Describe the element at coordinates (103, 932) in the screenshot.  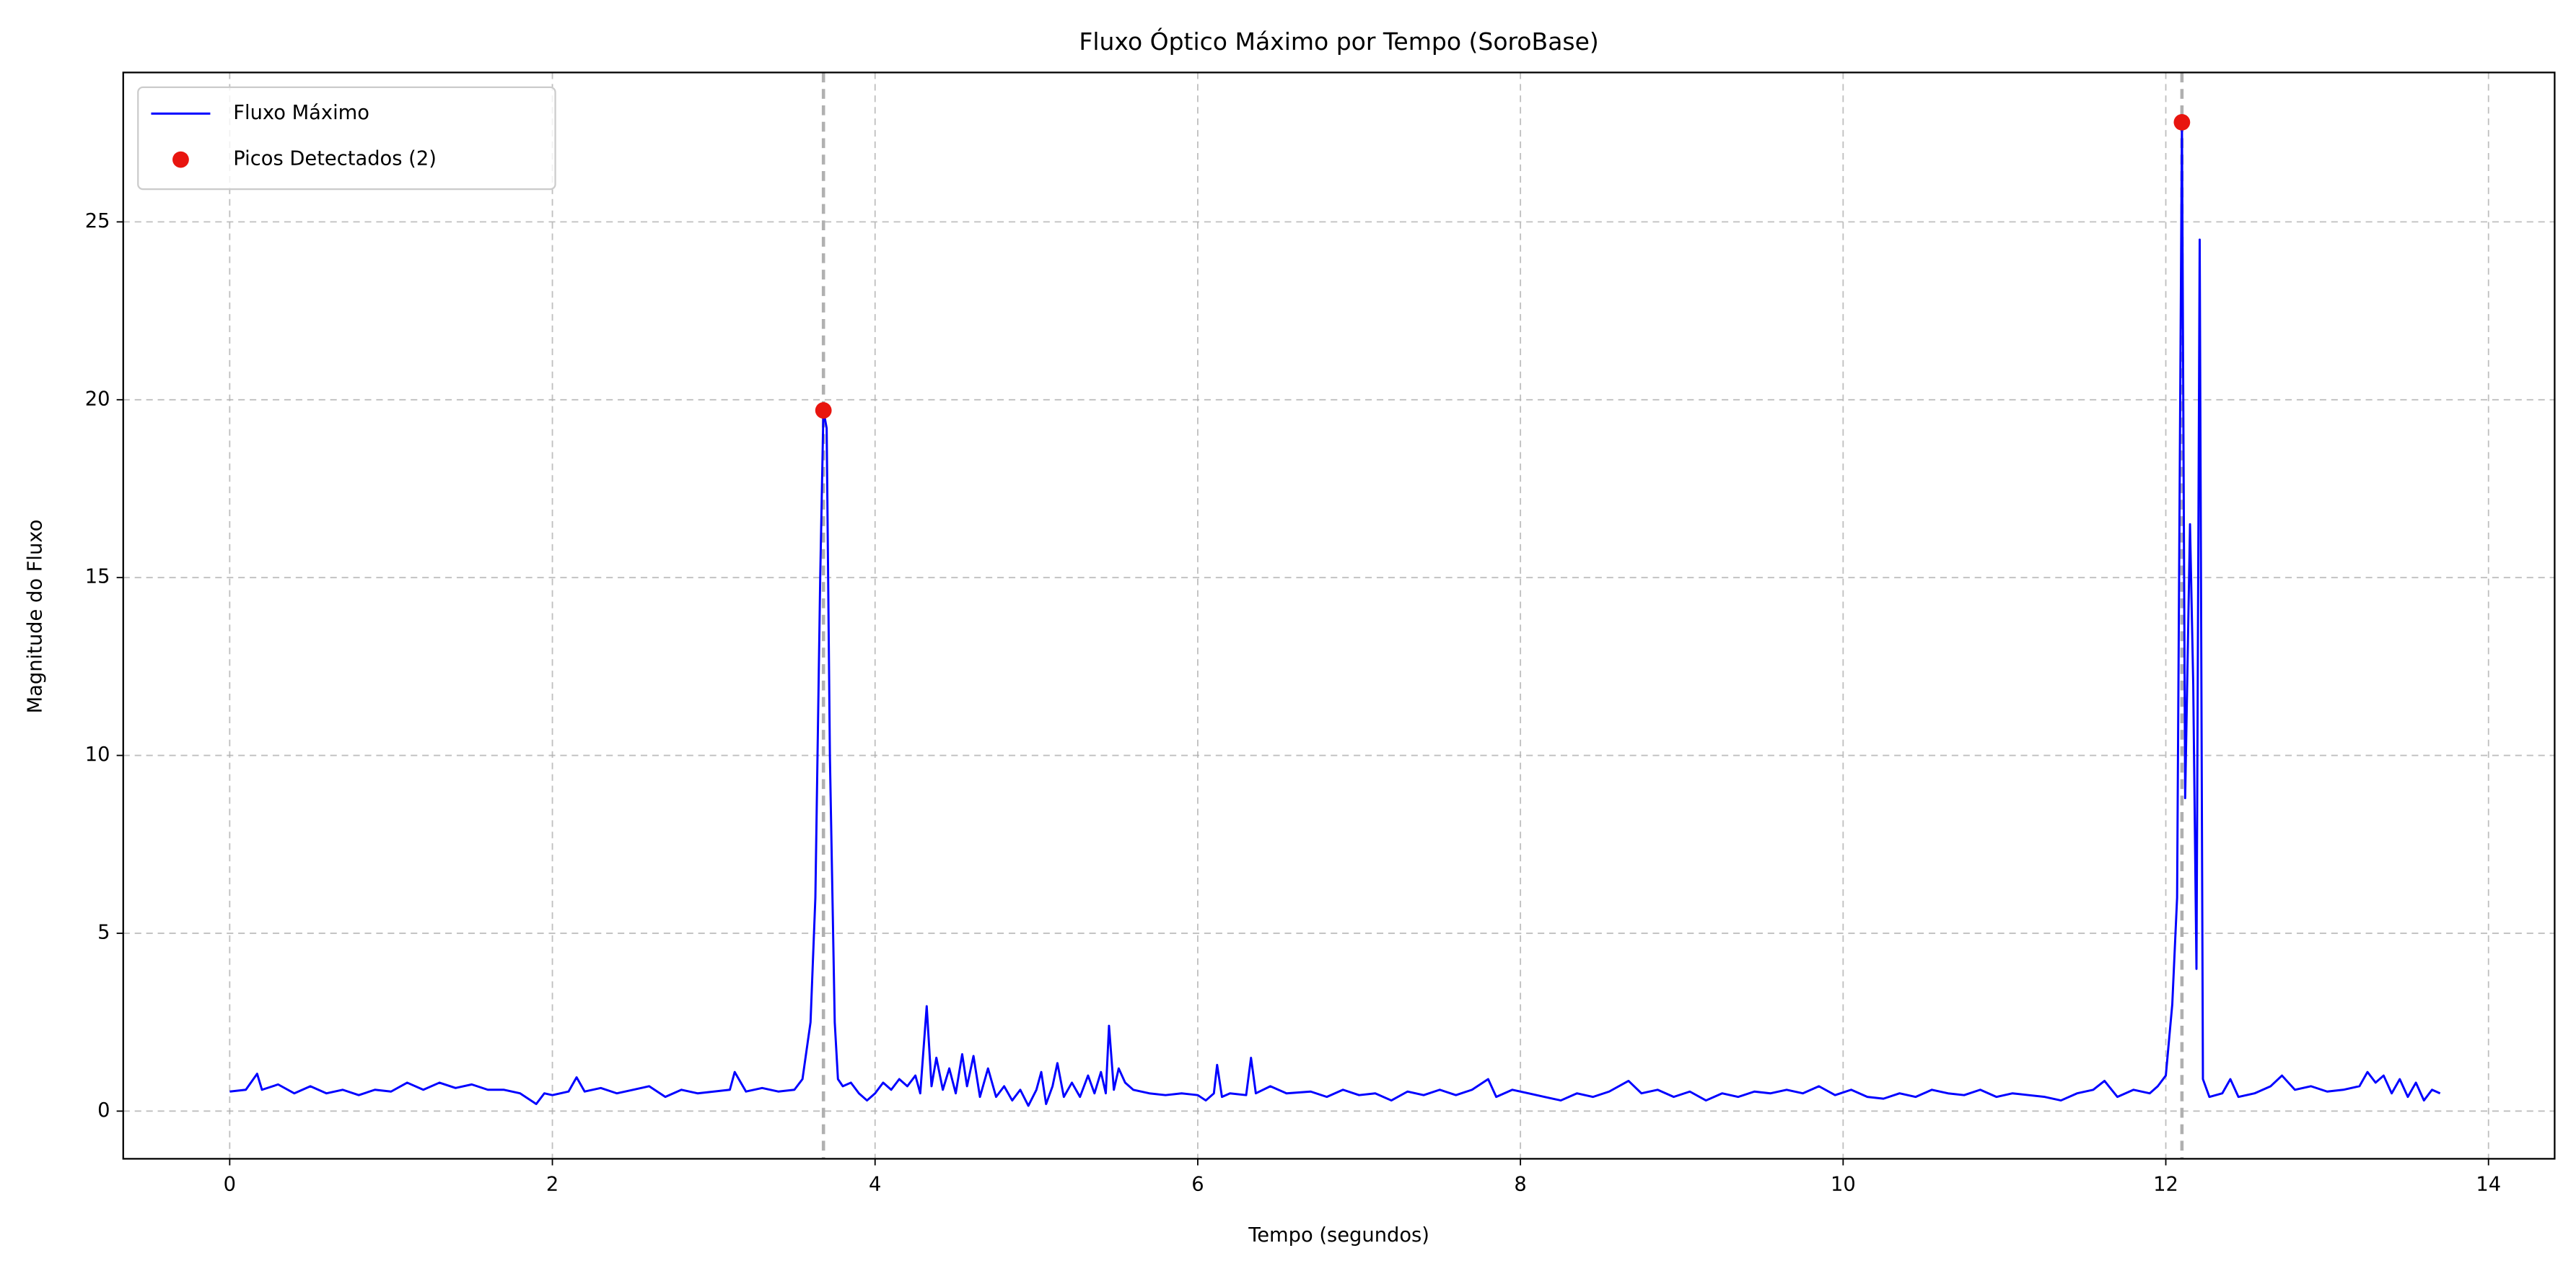
I see `y-tick-label: 5` at that location.